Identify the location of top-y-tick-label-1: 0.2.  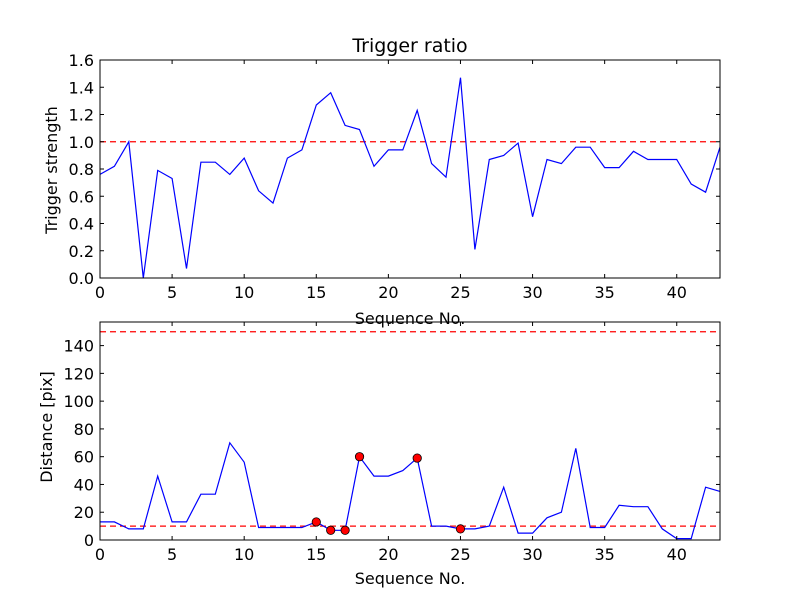
(81, 251).